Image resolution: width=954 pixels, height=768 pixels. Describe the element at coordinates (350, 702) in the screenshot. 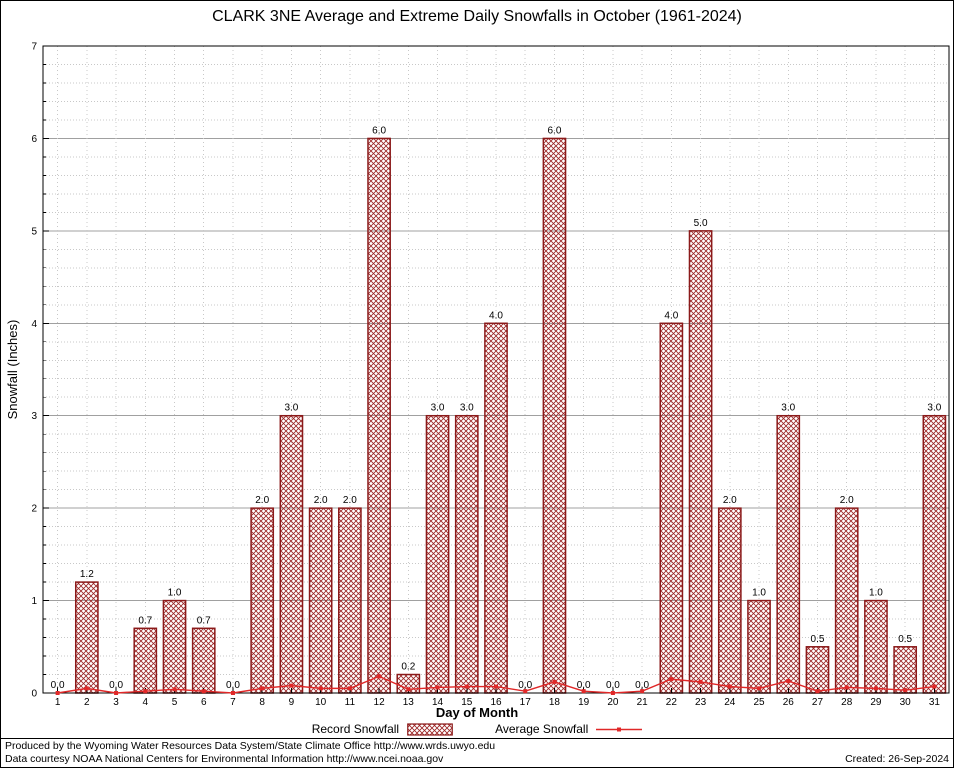

I see `x-tick-label: 11` at that location.